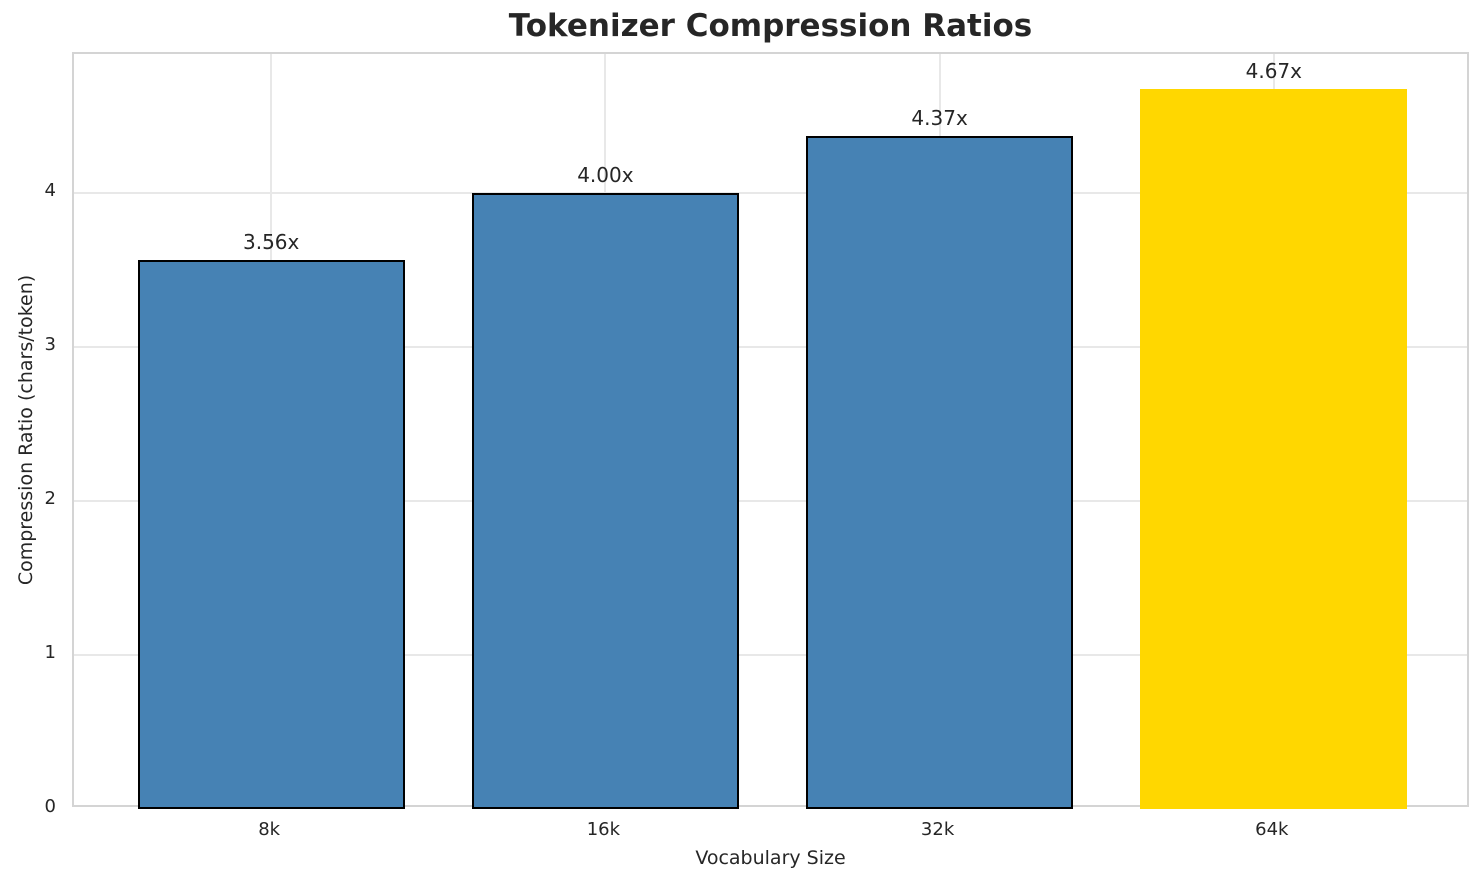 The width and height of the screenshot is (1483, 885). I want to click on bar-value-label: 4.37x, so click(939, 117).